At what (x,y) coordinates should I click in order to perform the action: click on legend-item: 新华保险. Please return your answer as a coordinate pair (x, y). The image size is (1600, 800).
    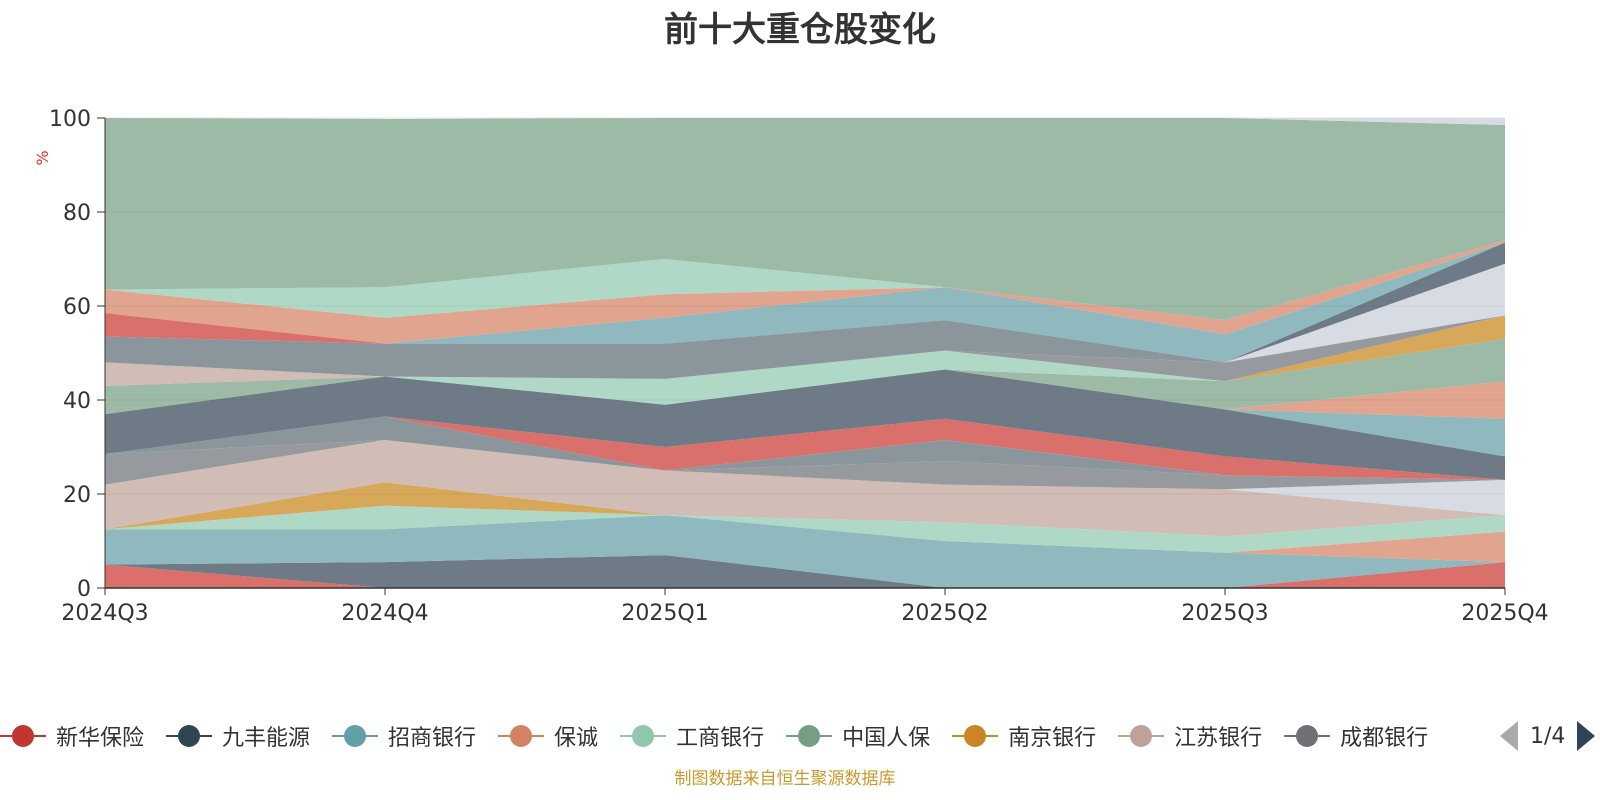
    Looking at the image, I should click on (72, 736).